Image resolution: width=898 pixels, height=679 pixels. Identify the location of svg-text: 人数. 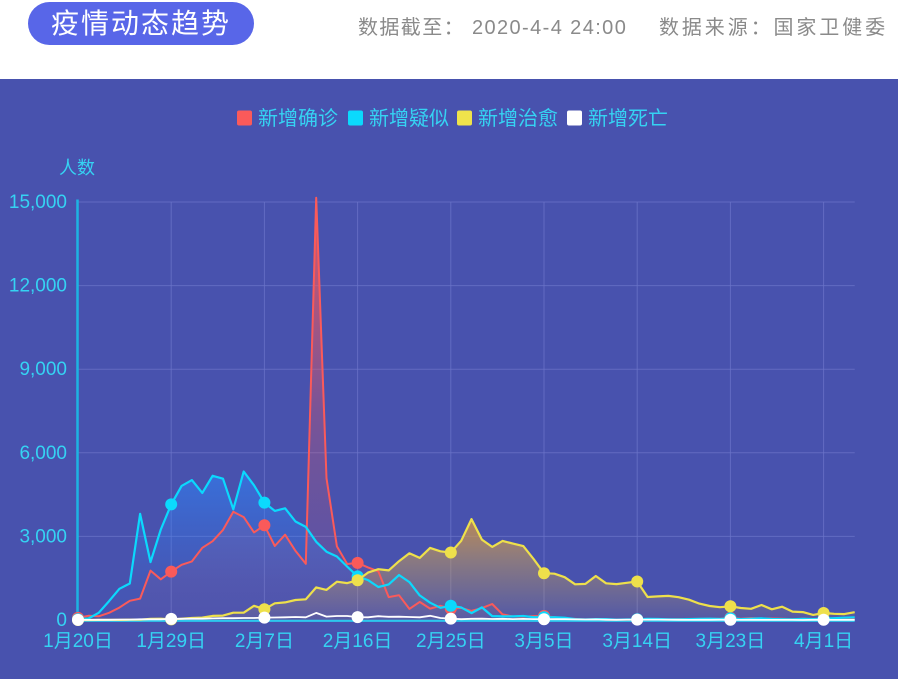
(77, 168).